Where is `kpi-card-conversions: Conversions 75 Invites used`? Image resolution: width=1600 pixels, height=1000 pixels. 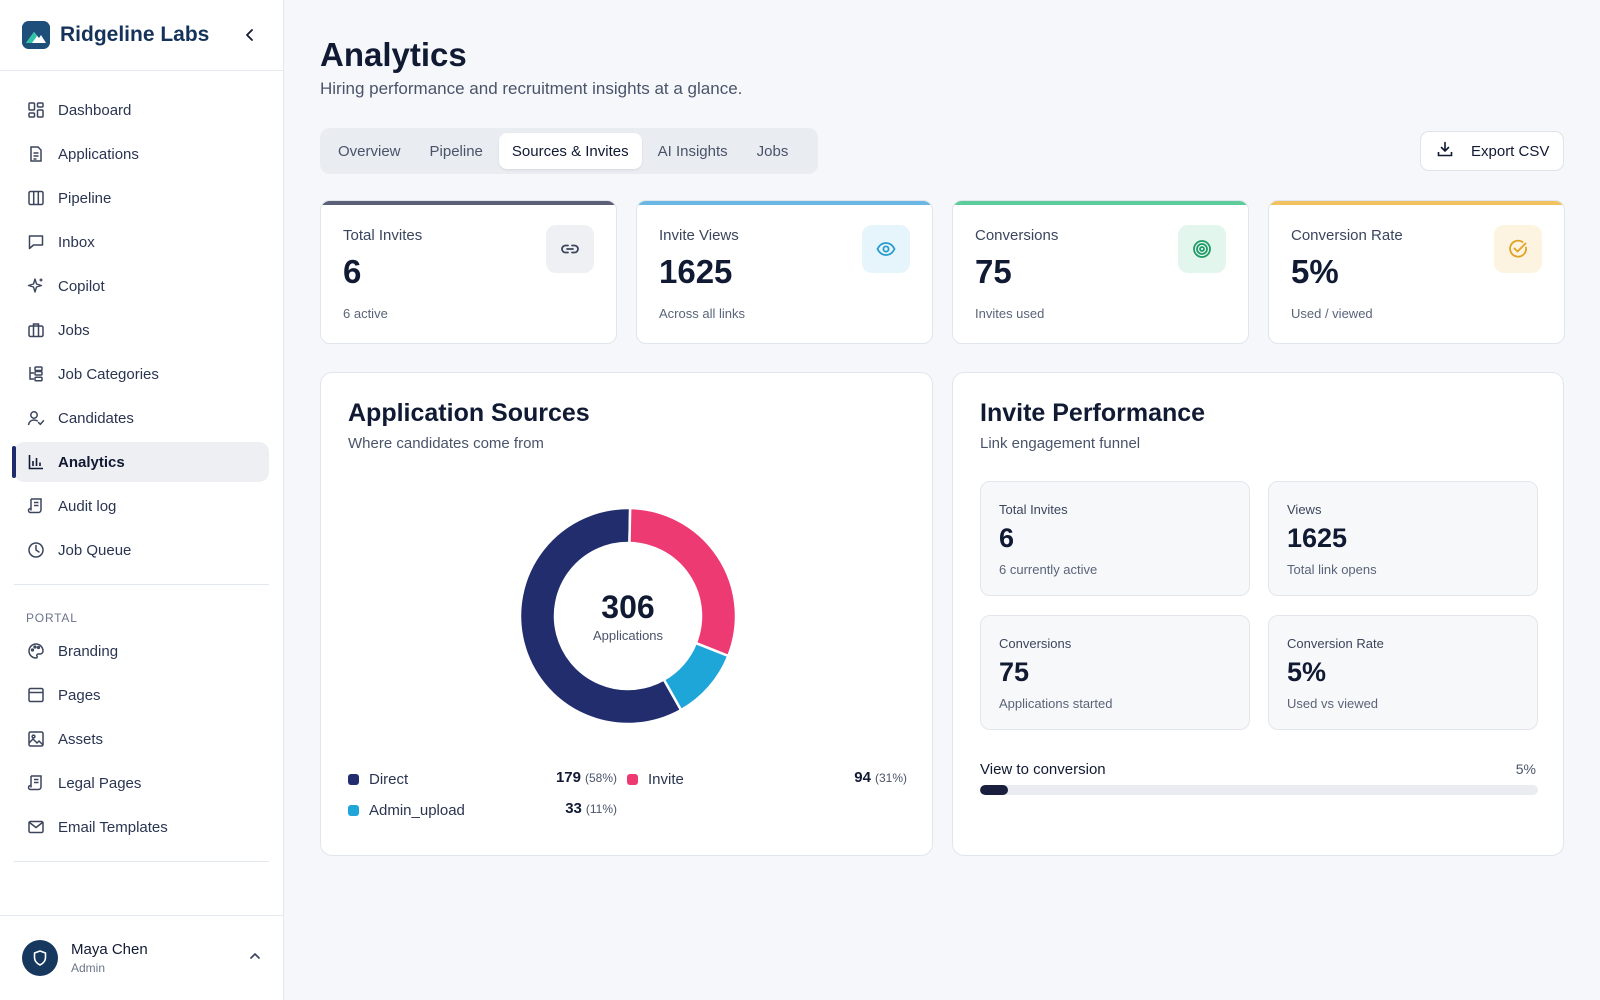
kpi-card-conversions: Conversions 75 Invites used is located at coordinates (1100, 272).